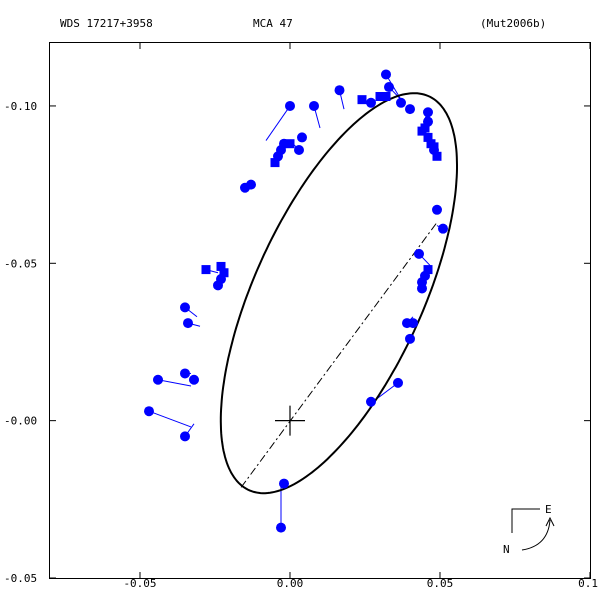 Image resolution: width=600 pixels, height=600 pixels. Describe the element at coordinates (290, 420) in the screenshot. I see `primary-star-cross` at that location.